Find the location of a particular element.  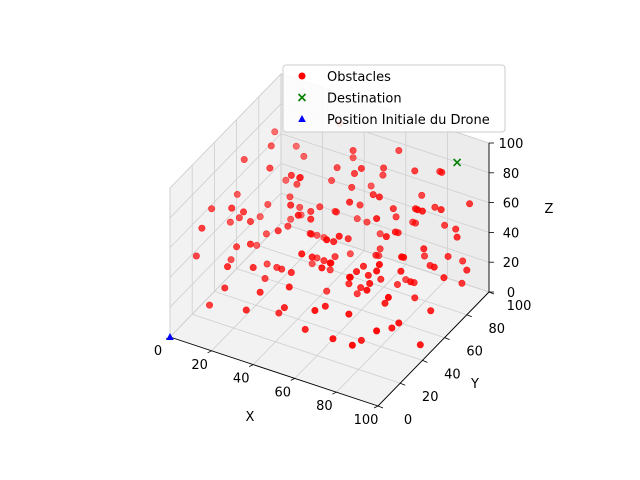

legend-box is located at coordinates (394, 98).